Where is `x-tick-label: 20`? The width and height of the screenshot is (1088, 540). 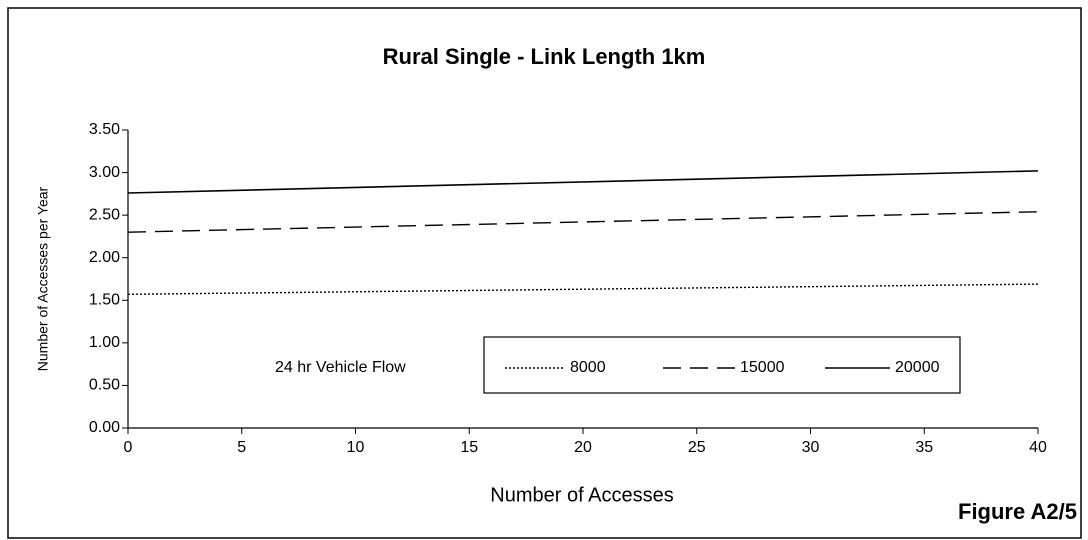
x-tick-label: 20 is located at coordinates (583, 447).